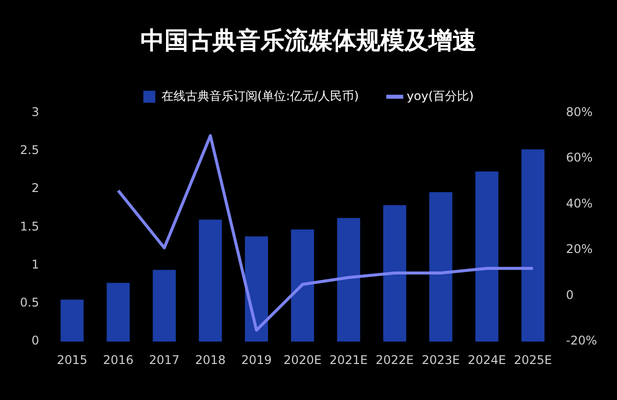 The width and height of the screenshot is (617, 400). Describe the element at coordinates (30, 303) in the screenshot. I see `y-tick-label: 0.5` at that location.